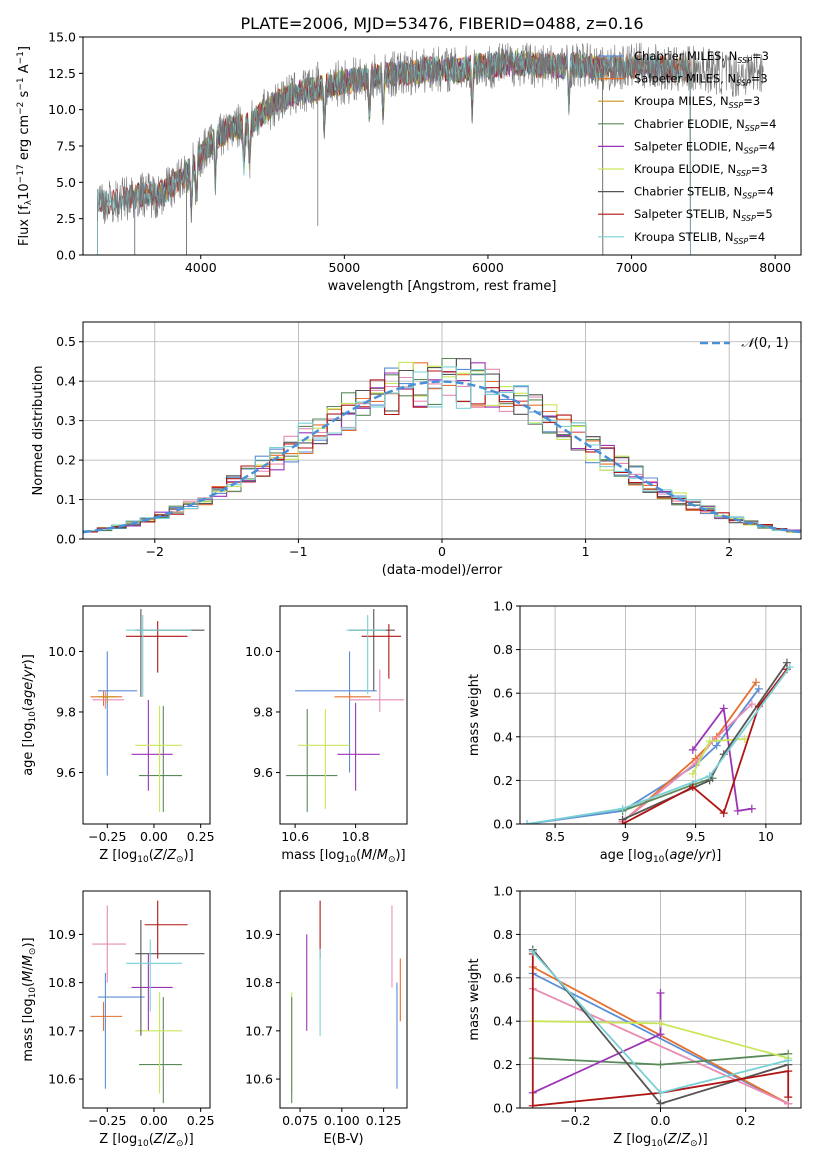 This screenshot has height=1170, width=819. Describe the element at coordinates (343, 1139) in the screenshot. I see `x-axis-label: E(B-V)` at that location.